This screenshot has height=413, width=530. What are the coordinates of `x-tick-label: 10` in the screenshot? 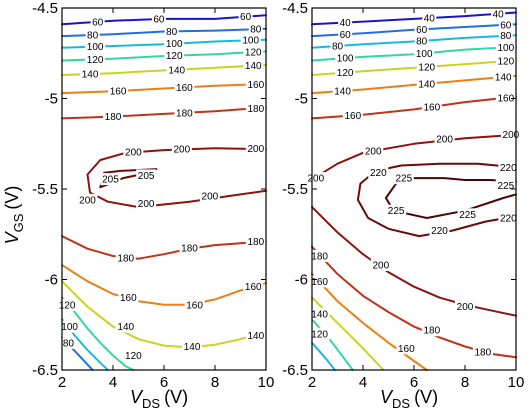 It's located at (516, 382).